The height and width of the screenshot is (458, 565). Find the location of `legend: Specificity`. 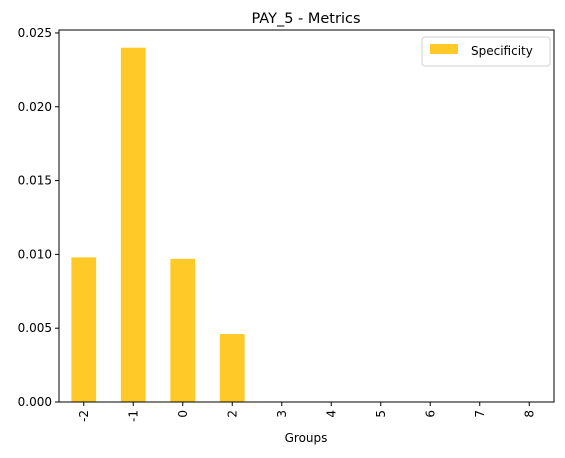

legend: Specificity is located at coordinates (486, 51).